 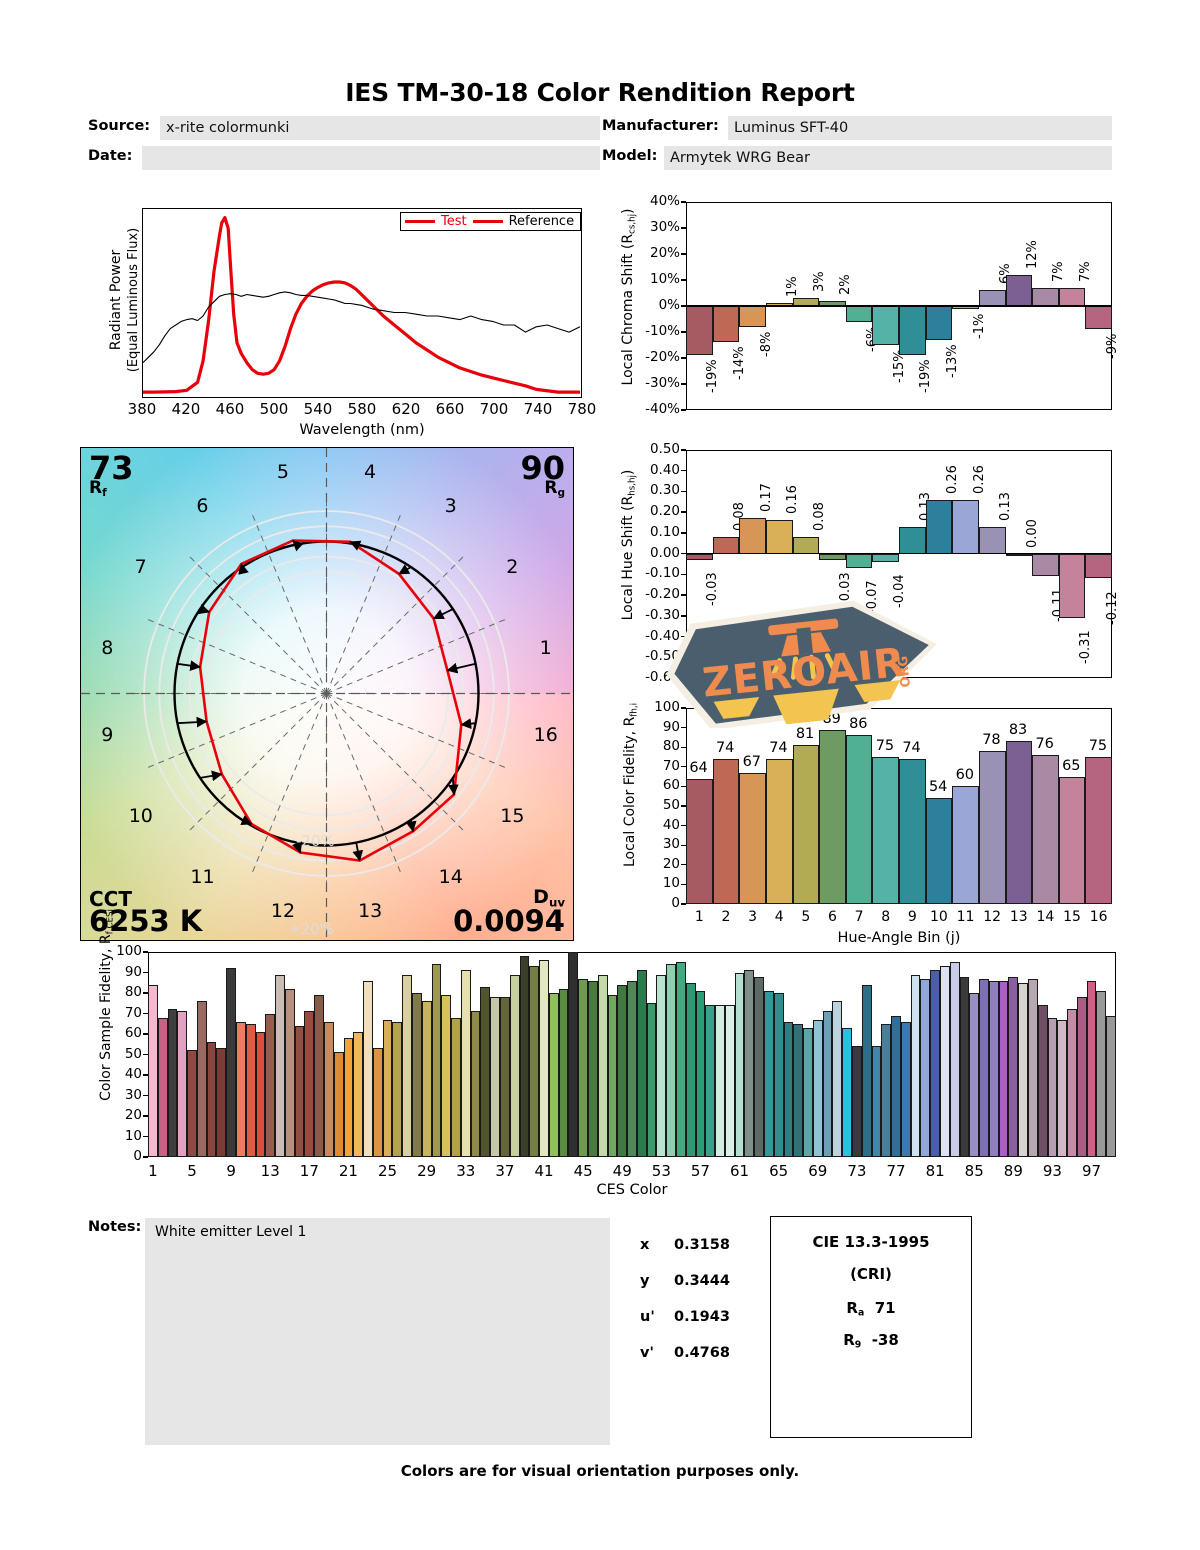 I want to click on fidelity-bar-label: 83, so click(x=1018, y=730).